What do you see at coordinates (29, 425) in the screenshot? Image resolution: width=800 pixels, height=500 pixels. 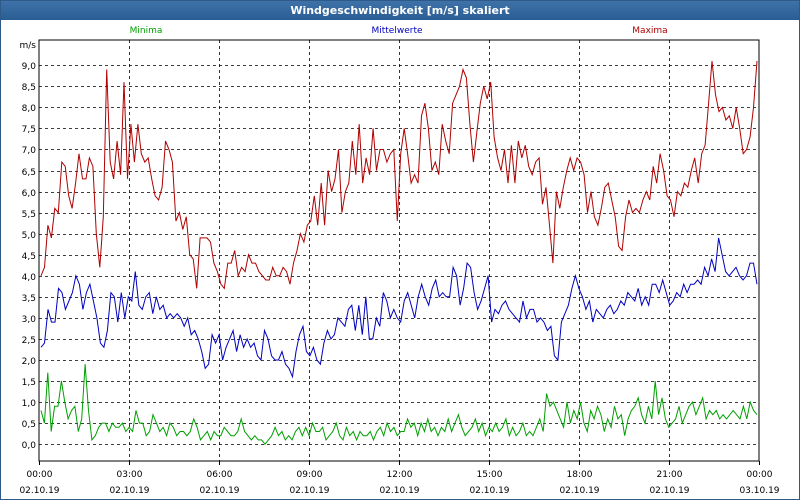 I see `y-tick-label: 0,5` at bounding box center [29, 425].